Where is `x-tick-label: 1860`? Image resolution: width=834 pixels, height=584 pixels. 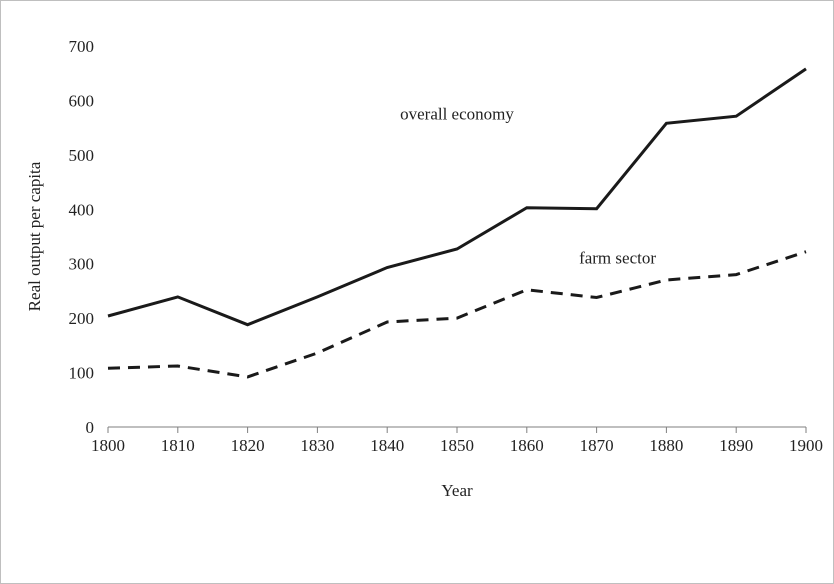 x-tick-label: 1860 is located at coordinates (527, 445).